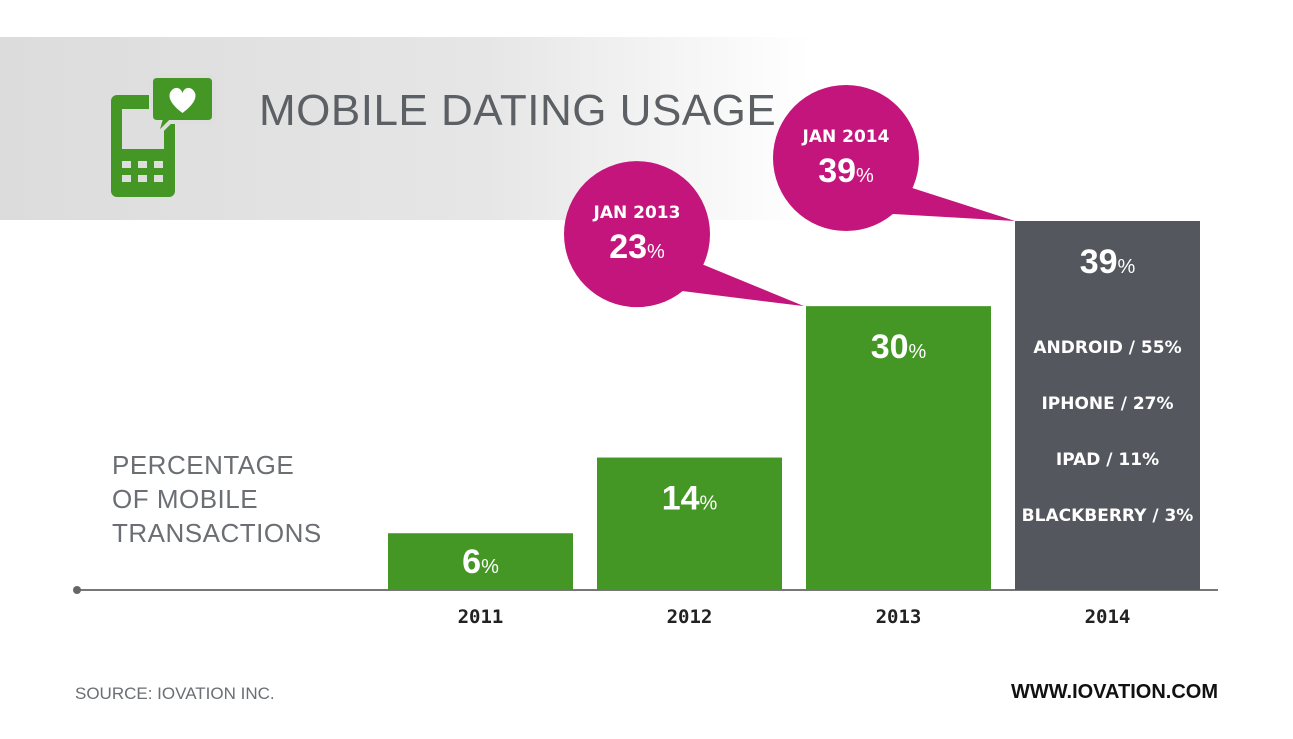 Image resolution: width=1293 pixels, height=739 pixels. What do you see at coordinates (217, 533) in the screenshot?
I see `y-axis-label-line: TRANSACTIONS` at bounding box center [217, 533].